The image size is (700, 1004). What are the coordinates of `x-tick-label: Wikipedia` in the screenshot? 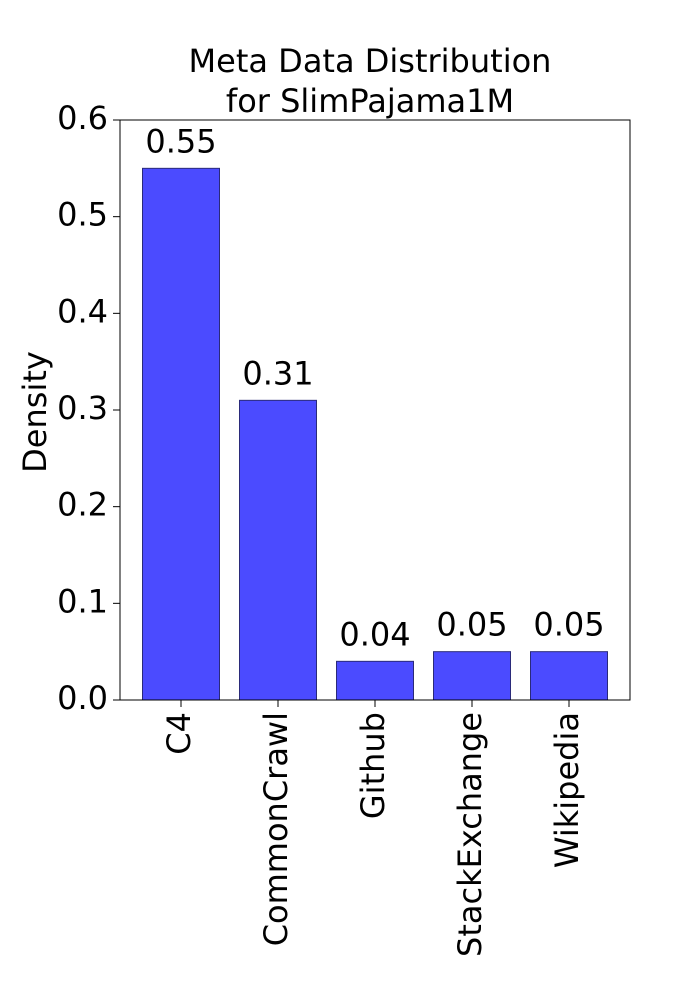 It's located at (567, 790).